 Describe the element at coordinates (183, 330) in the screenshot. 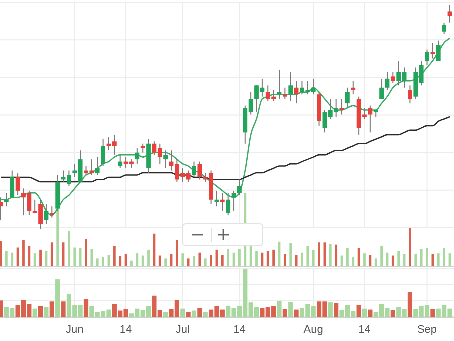

I see `x-tick-label: Jul` at that location.